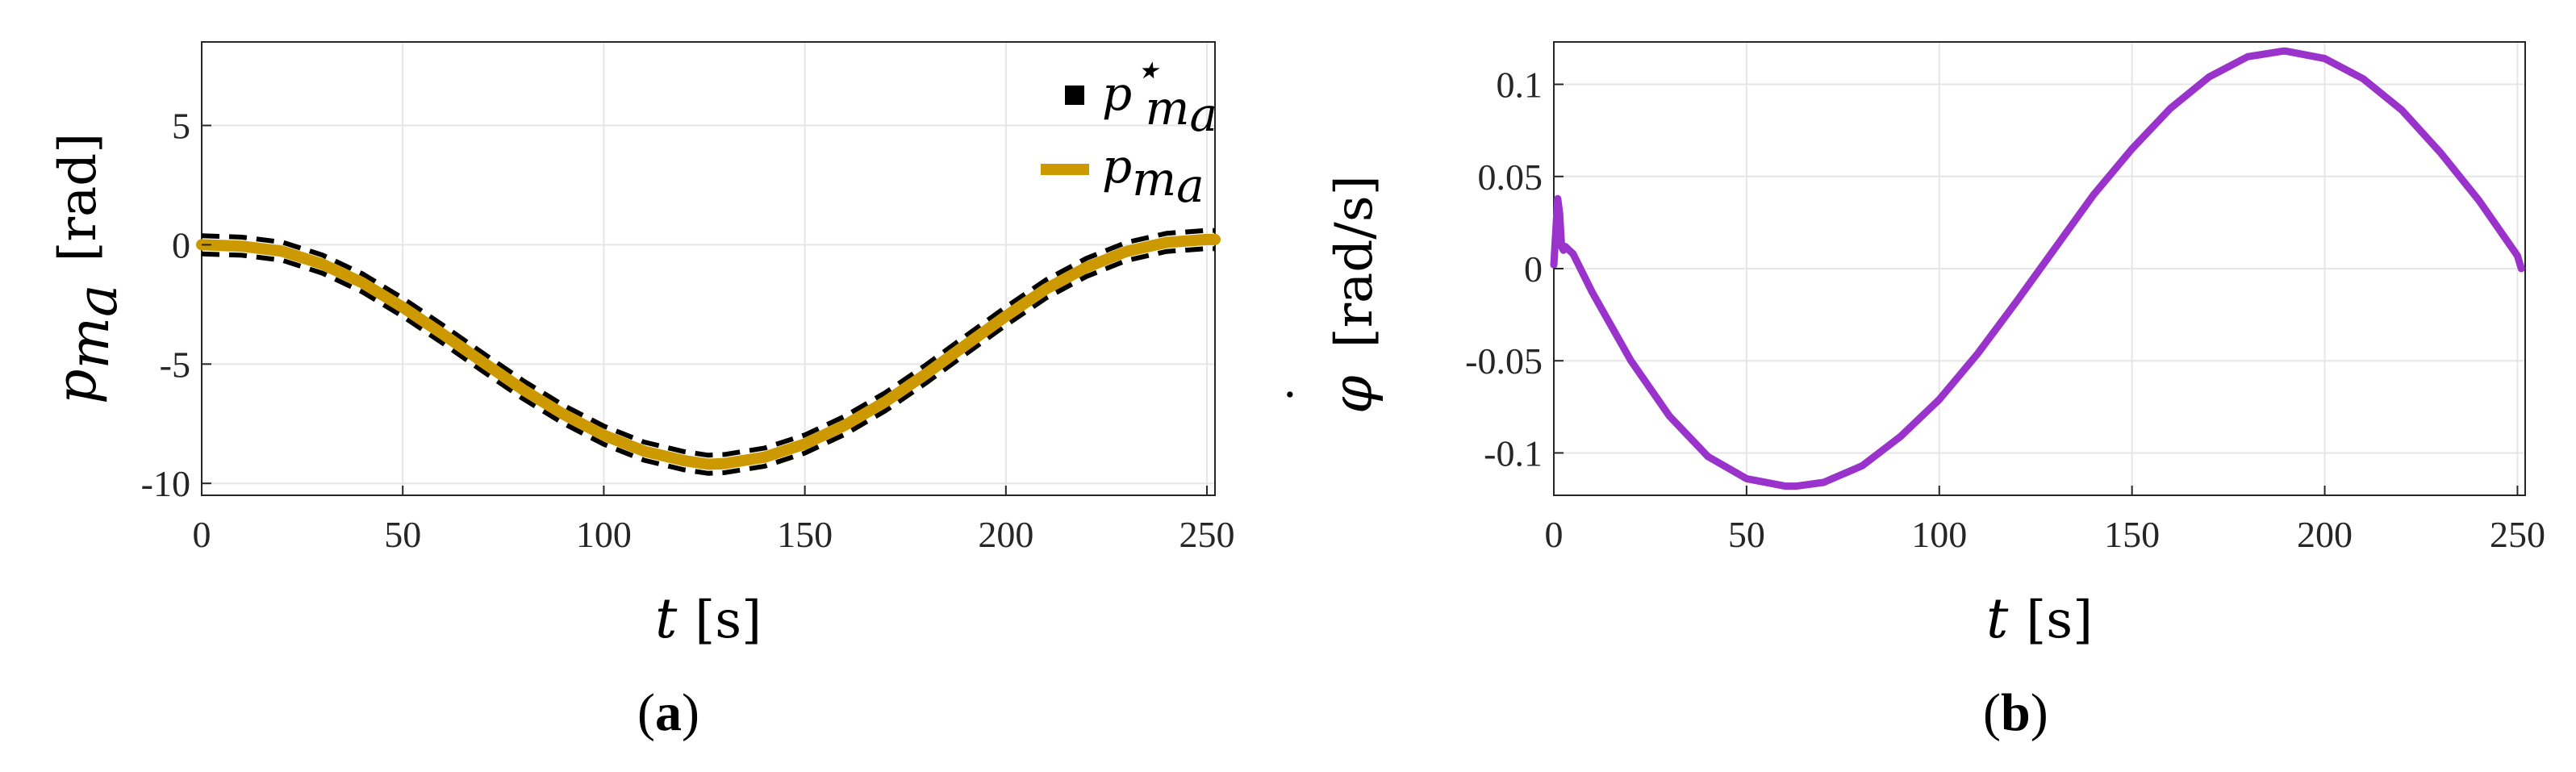 Image resolution: width=2576 pixels, height=772 pixels. I want to click on panel-b-x-tick-label: 150, so click(2132, 534).